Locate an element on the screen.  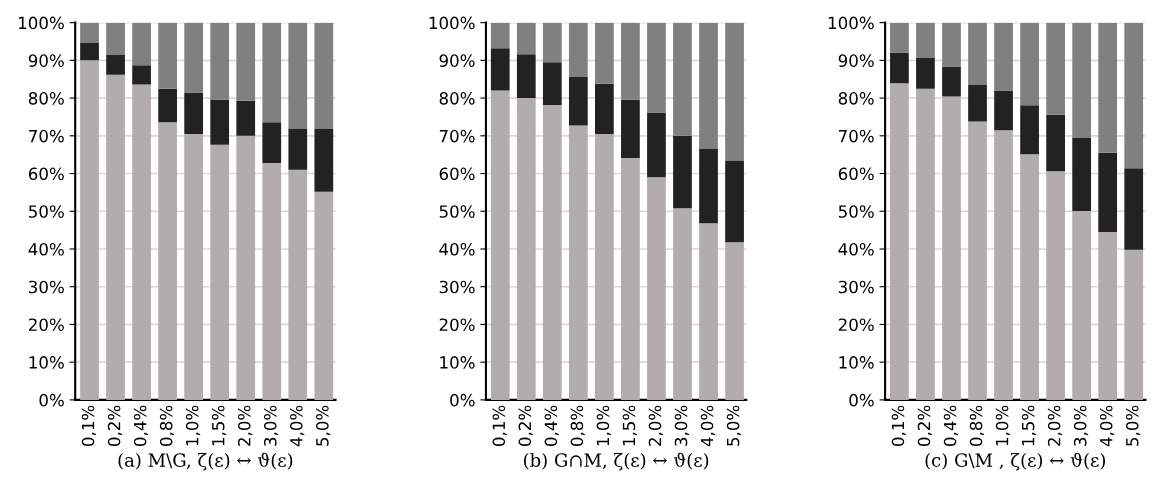
x-tick-label: 0,4% is located at coordinates (551, 425).